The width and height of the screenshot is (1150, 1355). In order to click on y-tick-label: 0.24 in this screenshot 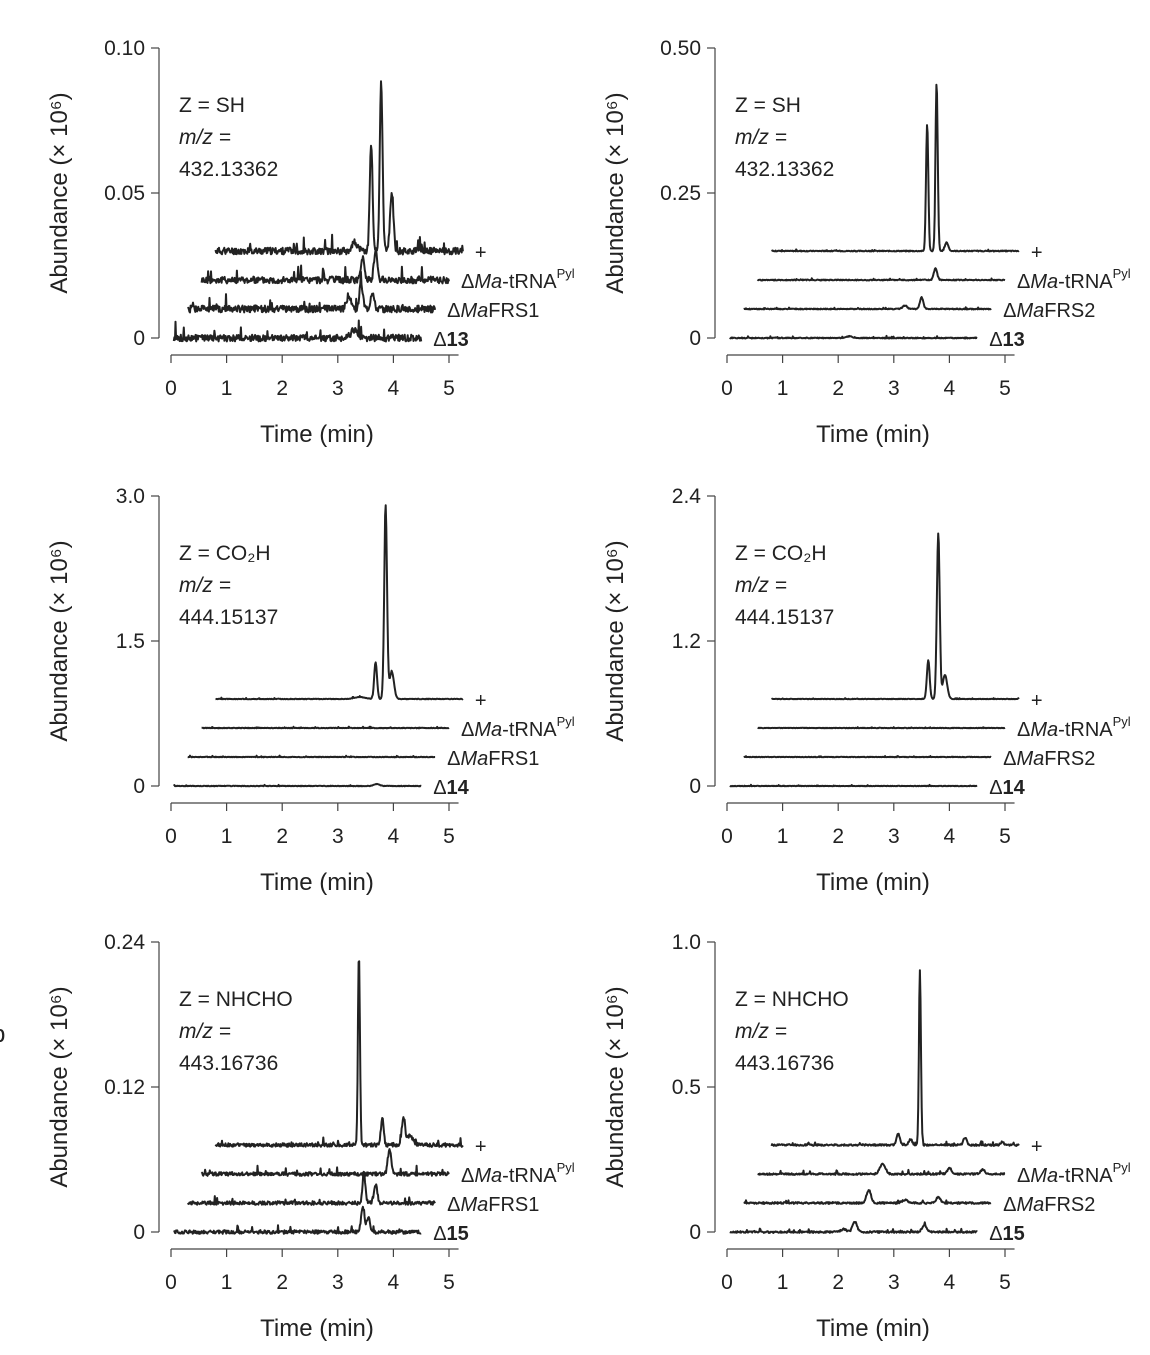, I will do `click(124, 942)`.